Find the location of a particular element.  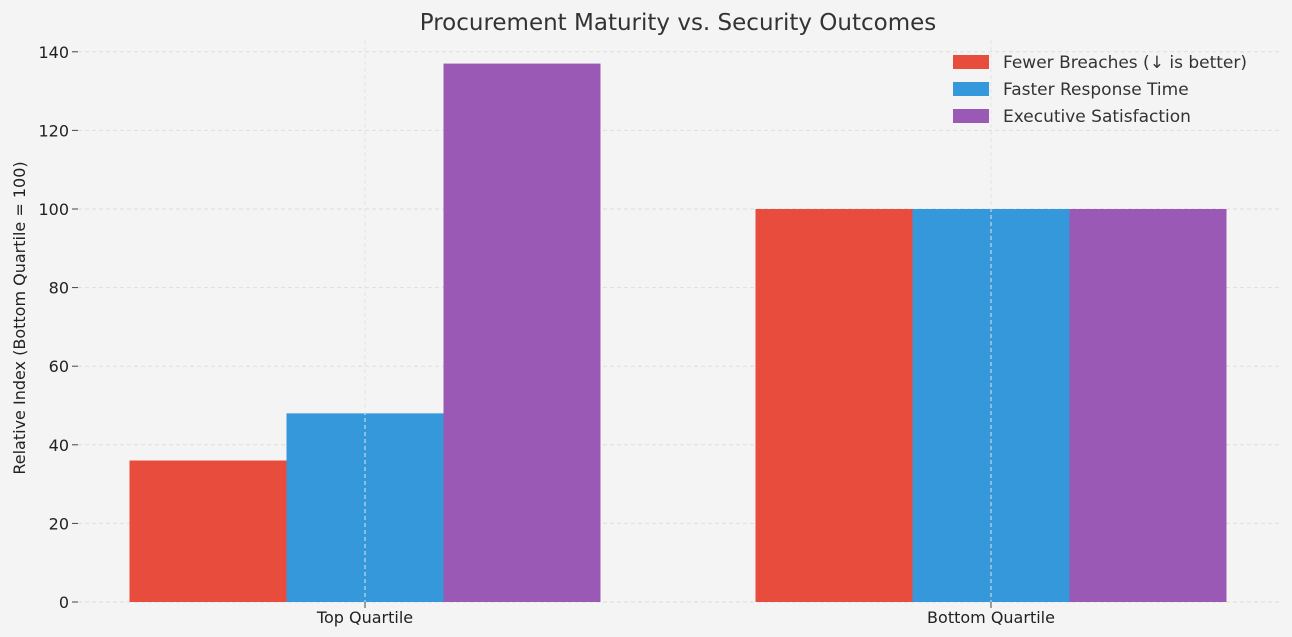

legend-label: Faster Response Time is located at coordinates (1096, 90).